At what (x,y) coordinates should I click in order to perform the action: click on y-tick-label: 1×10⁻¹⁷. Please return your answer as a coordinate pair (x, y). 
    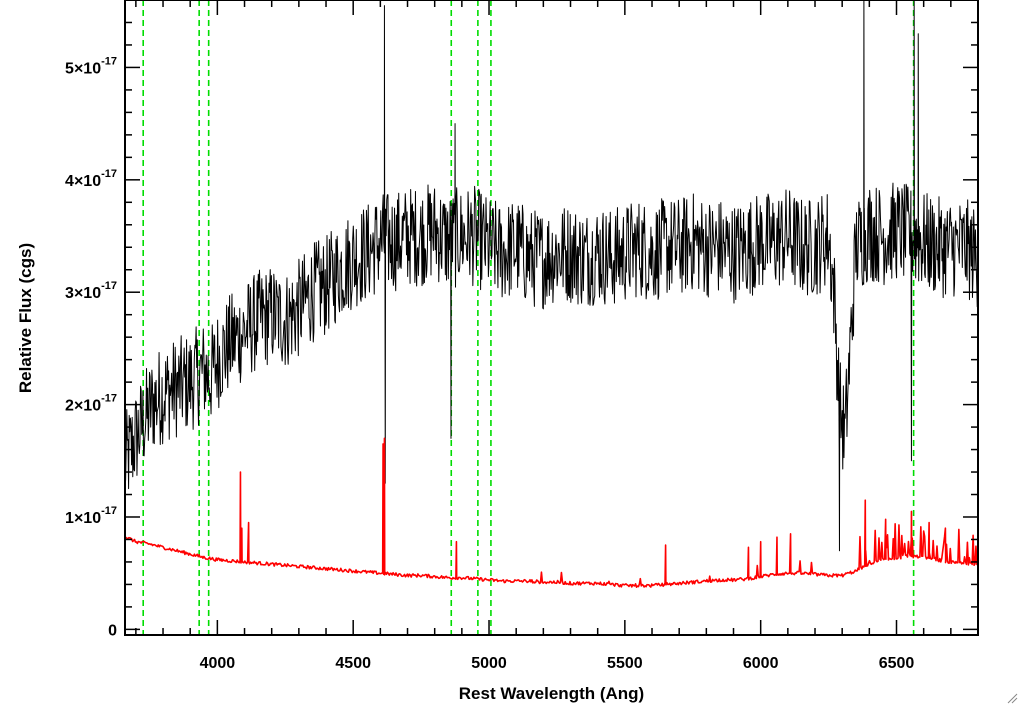
    Looking at the image, I should click on (91, 516).